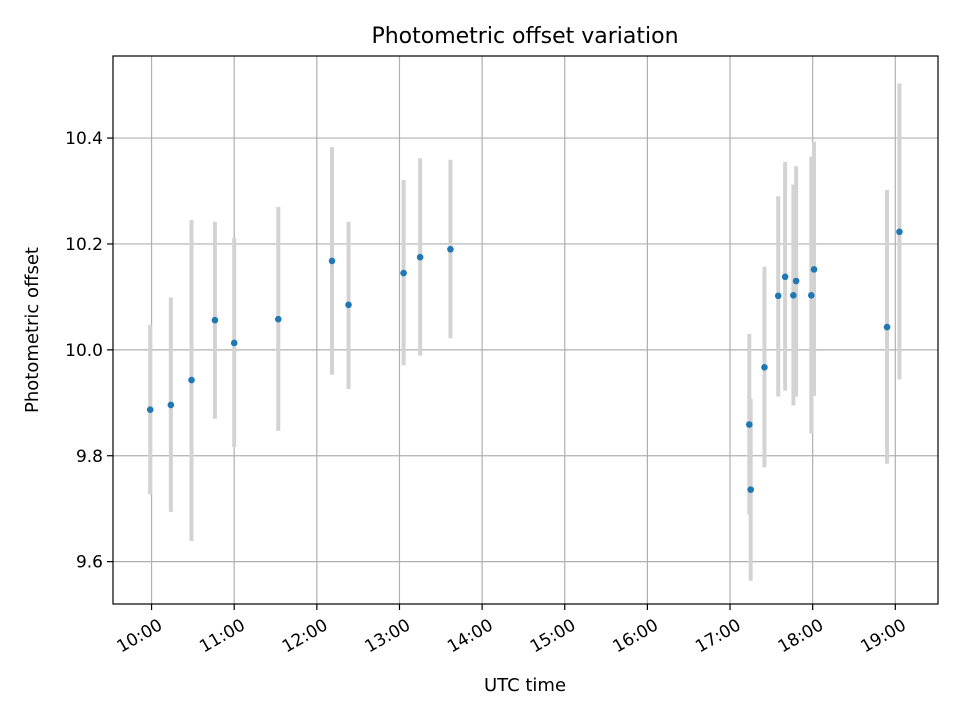 The image size is (960, 720). I want to click on y-tick-label: 10.0, so click(84, 351).